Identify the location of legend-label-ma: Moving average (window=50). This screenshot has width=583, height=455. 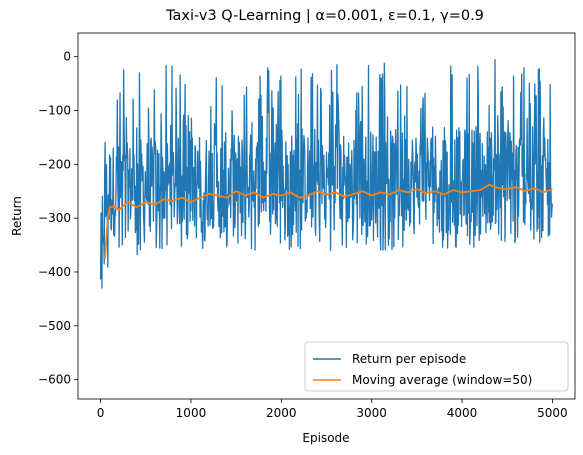
(442, 380).